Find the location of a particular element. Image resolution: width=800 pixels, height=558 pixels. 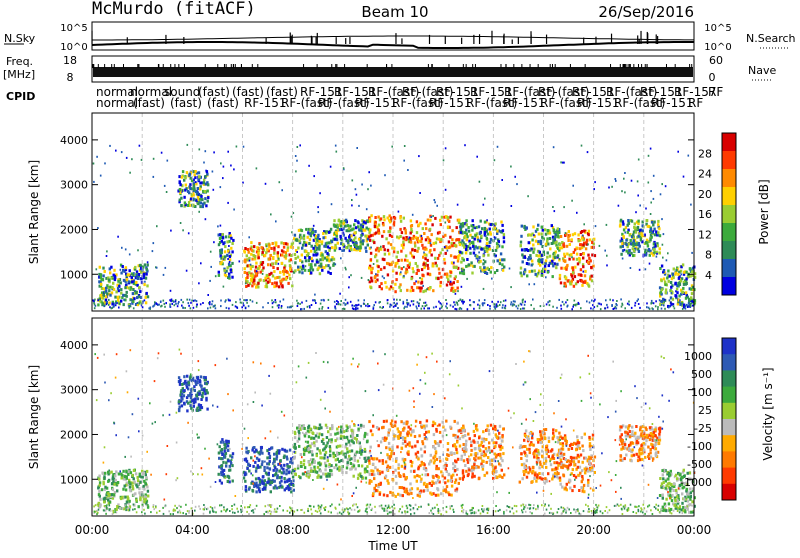

cpid-row2-label: normal is located at coordinates (117, 103).